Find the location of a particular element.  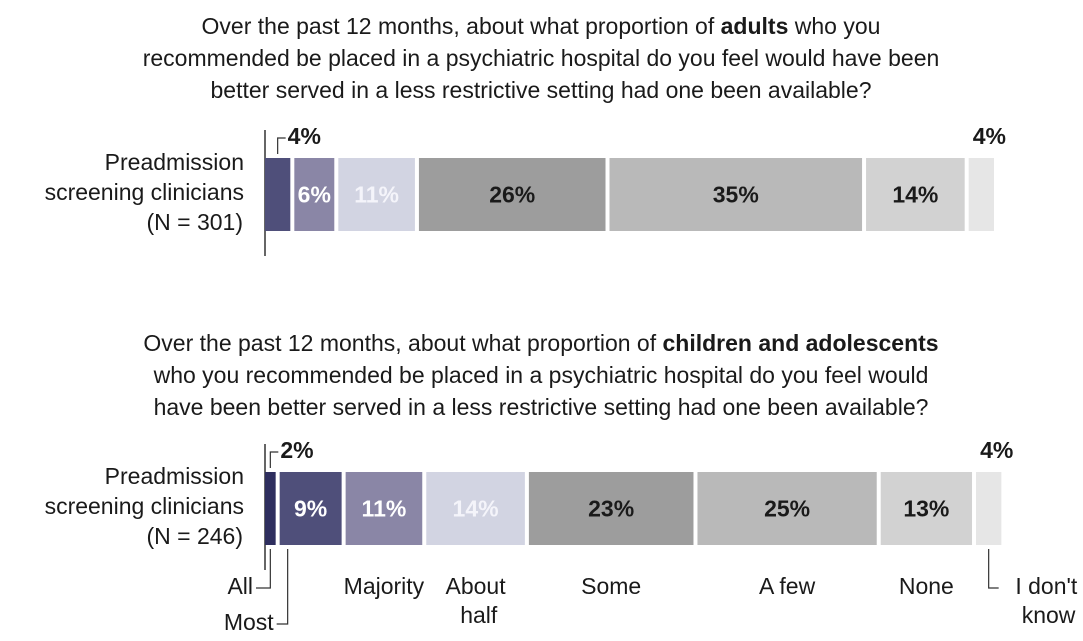

title-run: who you is located at coordinates (834, 26).